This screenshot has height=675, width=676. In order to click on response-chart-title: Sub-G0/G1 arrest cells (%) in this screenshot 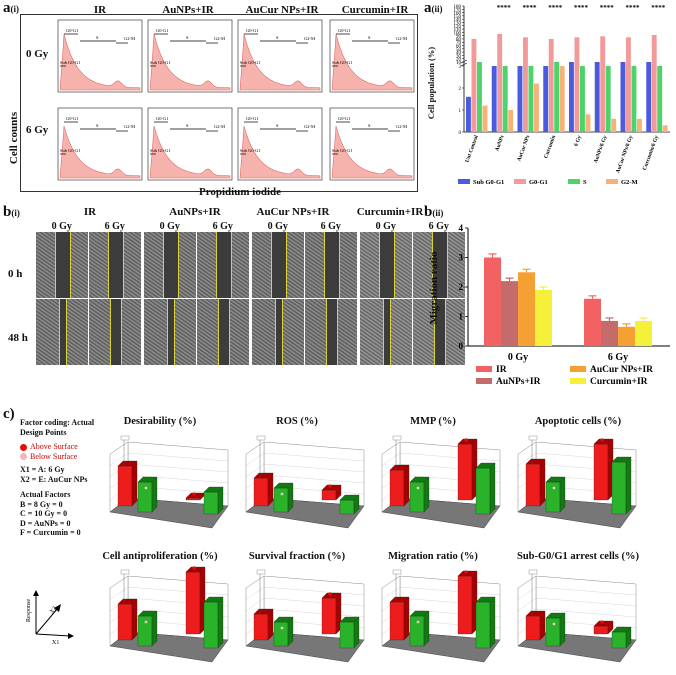, I will do `click(577, 556)`.